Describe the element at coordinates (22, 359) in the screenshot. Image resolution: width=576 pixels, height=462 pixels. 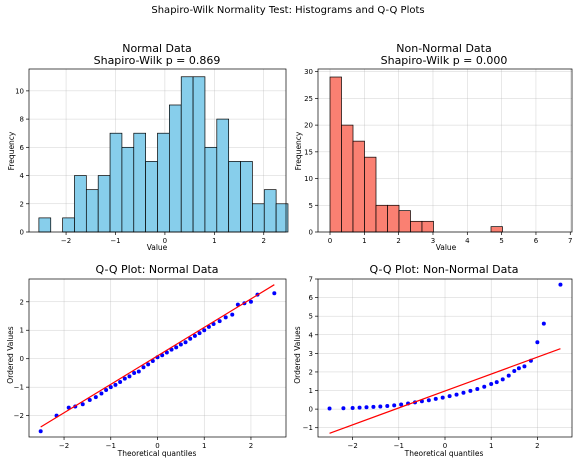
I see `qq-normal-ytick-label-2: 0` at that location.